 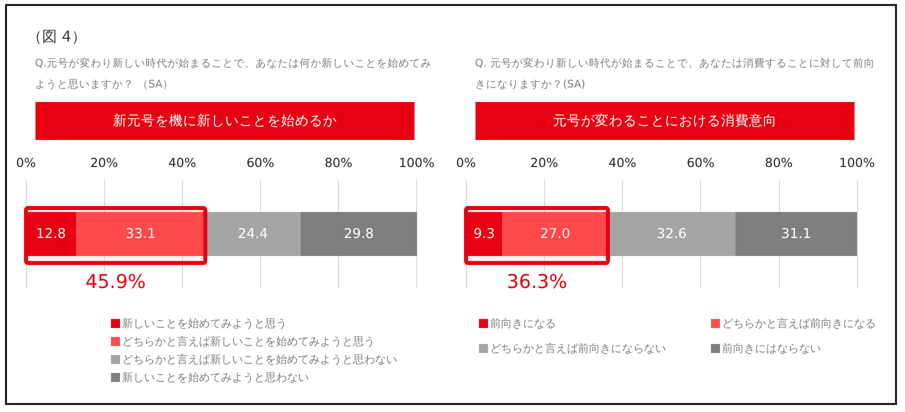 I want to click on text: （図 4）, so click(x=56, y=37).